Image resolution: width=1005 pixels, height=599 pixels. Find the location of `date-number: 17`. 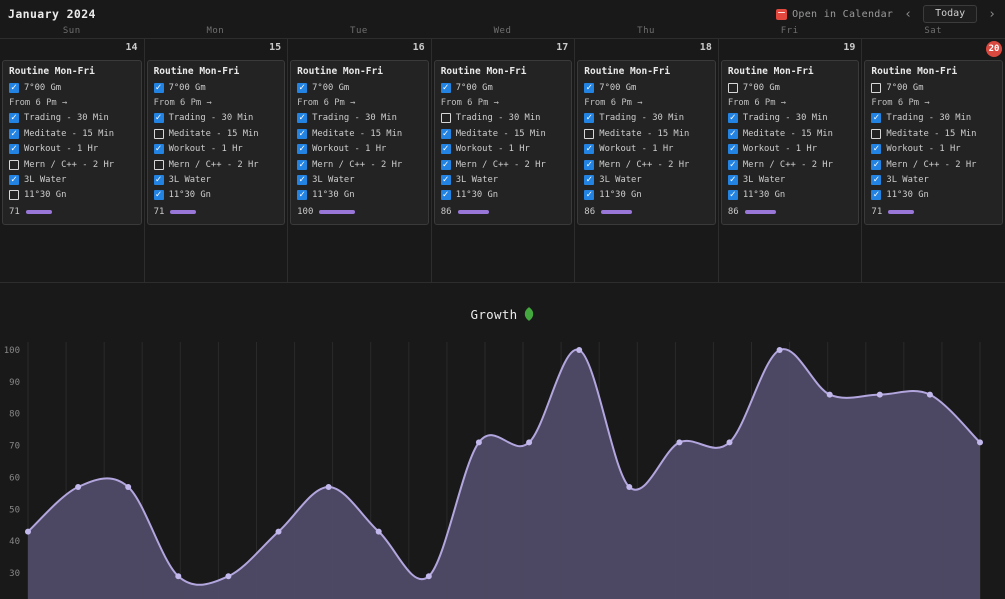

date-number: 17 is located at coordinates (562, 47).